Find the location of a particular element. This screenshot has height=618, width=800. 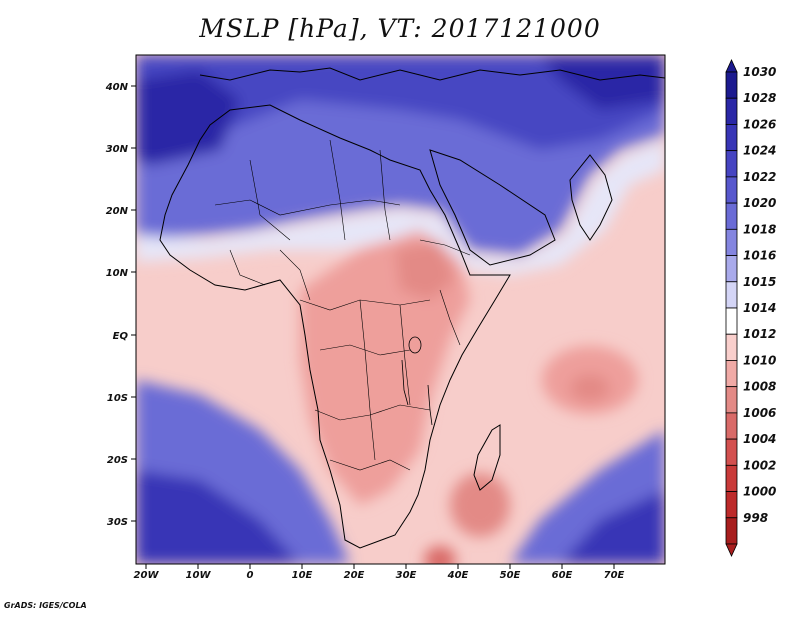

y-tick: 20S is located at coordinates (121, 460).